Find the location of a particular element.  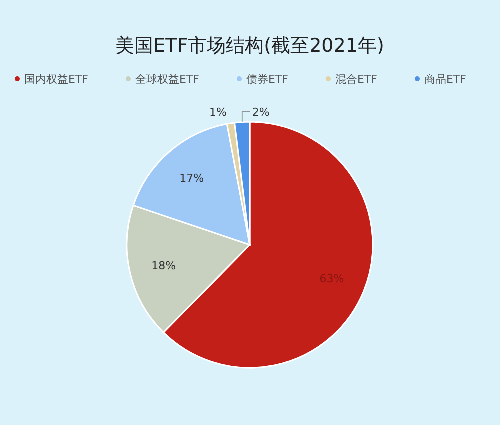

chart-title: 美国ETF市场结构(截至2021年) is located at coordinates (250, 46).